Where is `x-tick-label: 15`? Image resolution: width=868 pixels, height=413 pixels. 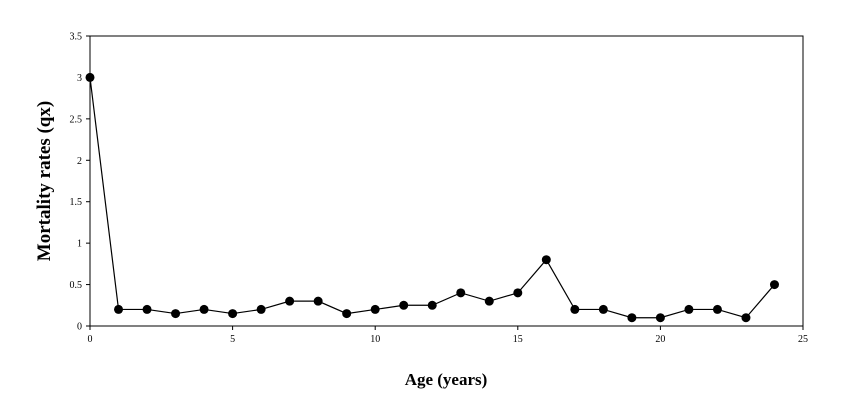 x-tick-label: 15 is located at coordinates (518, 339).